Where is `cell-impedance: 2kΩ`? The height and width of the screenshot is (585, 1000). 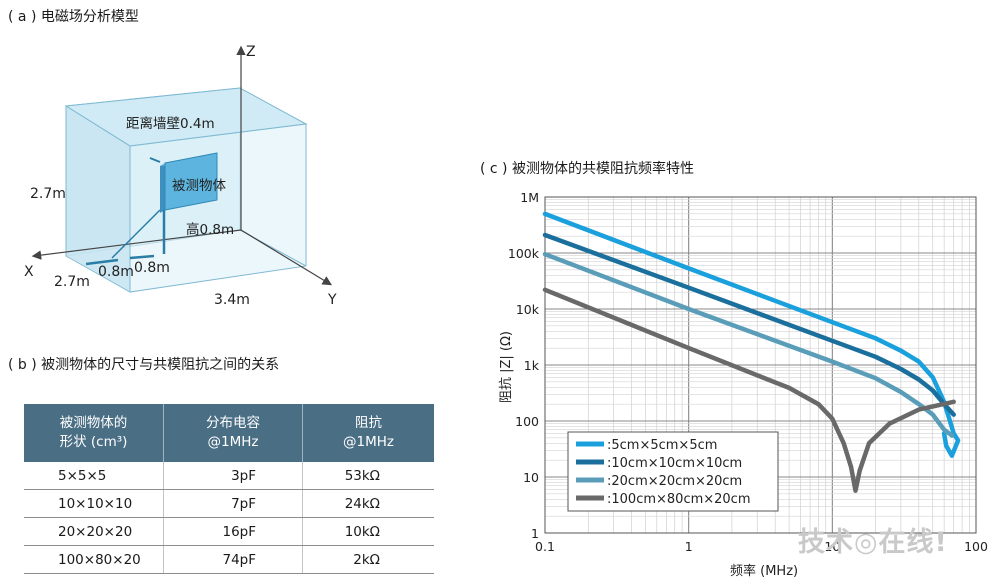
cell-impedance: 2kΩ is located at coordinates (368, 559).